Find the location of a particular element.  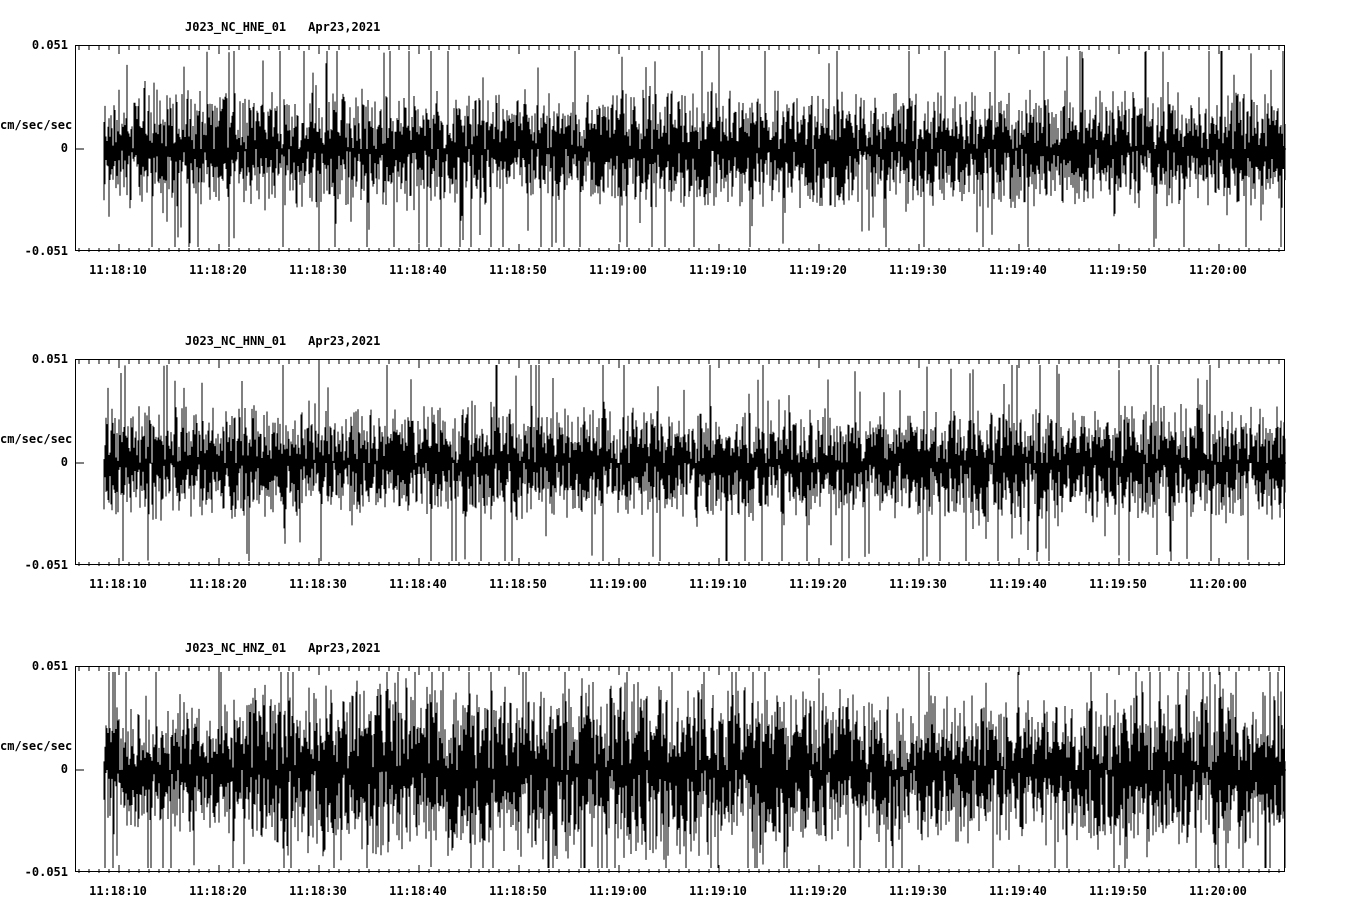

station-channel-label: J023_NC_HNZ_01 is located at coordinates (236, 648).